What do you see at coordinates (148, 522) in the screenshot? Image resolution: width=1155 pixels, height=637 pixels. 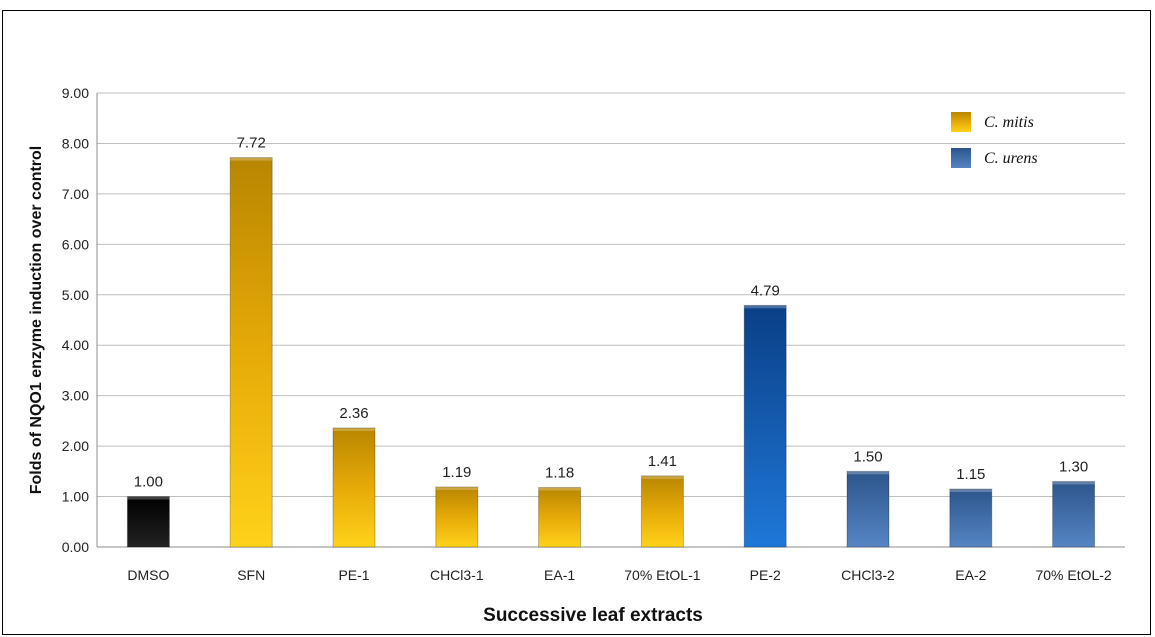 I see `bar-dmso` at bounding box center [148, 522].